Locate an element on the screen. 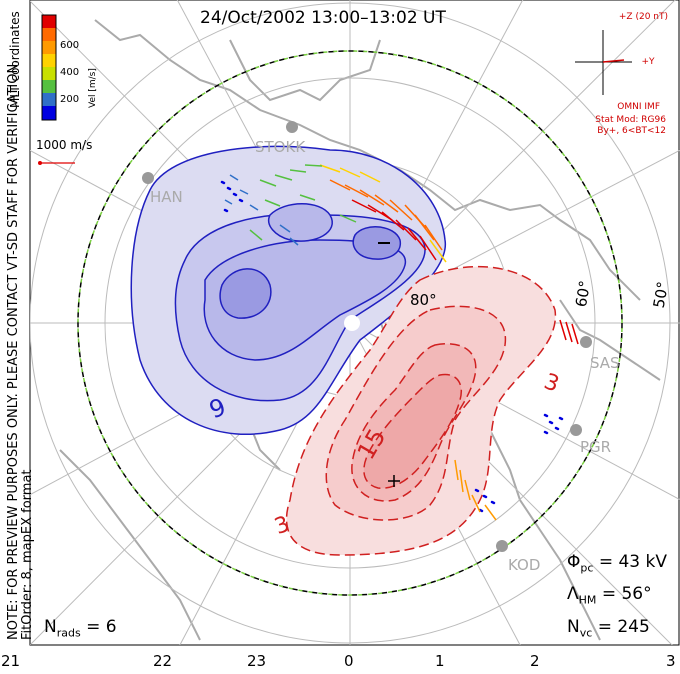 This screenshot has height=674, width=680. n-rads: Nrads = 6 is located at coordinates (80, 628).